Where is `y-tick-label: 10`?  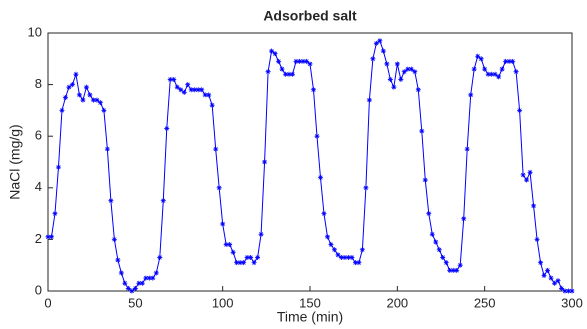
y-tick-label: 10 is located at coordinates (35, 31).